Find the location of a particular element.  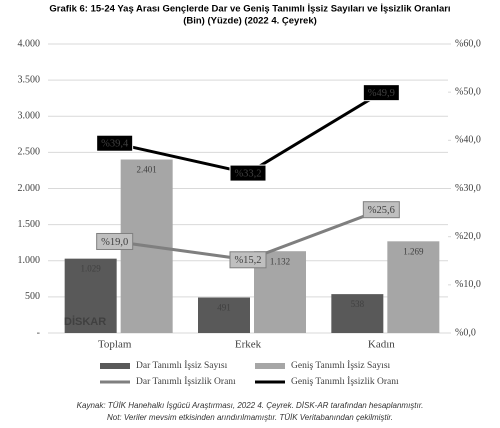

y2-tick-label: %50,0 is located at coordinates (468, 91).